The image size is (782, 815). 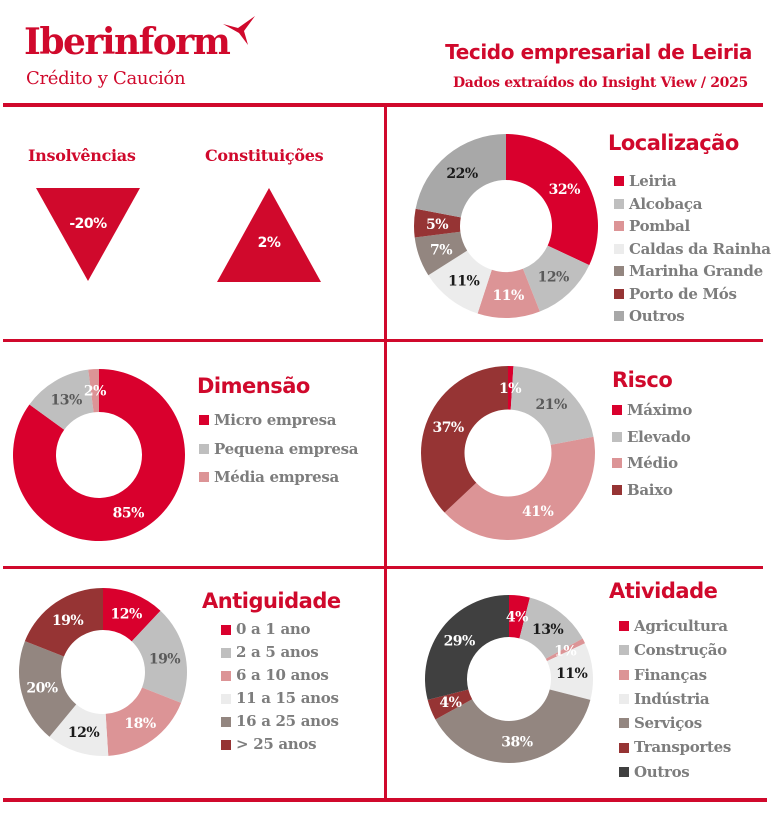 What do you see at coordinates (128, 513) in the screenshot?
I see `data-label-dimensao-micro-empresa: 85%` at bounding box center [128, 513].